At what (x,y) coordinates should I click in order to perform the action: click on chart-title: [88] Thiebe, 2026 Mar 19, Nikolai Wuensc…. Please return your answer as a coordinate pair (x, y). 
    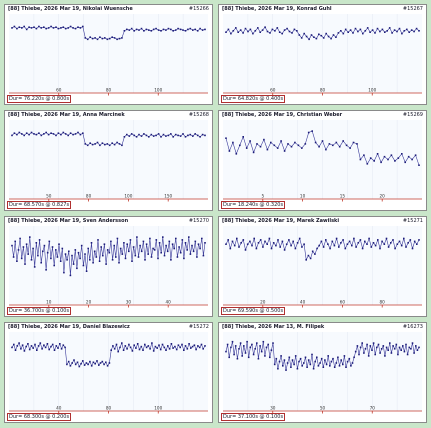
    Looking at the image, I should click on (70, 9).